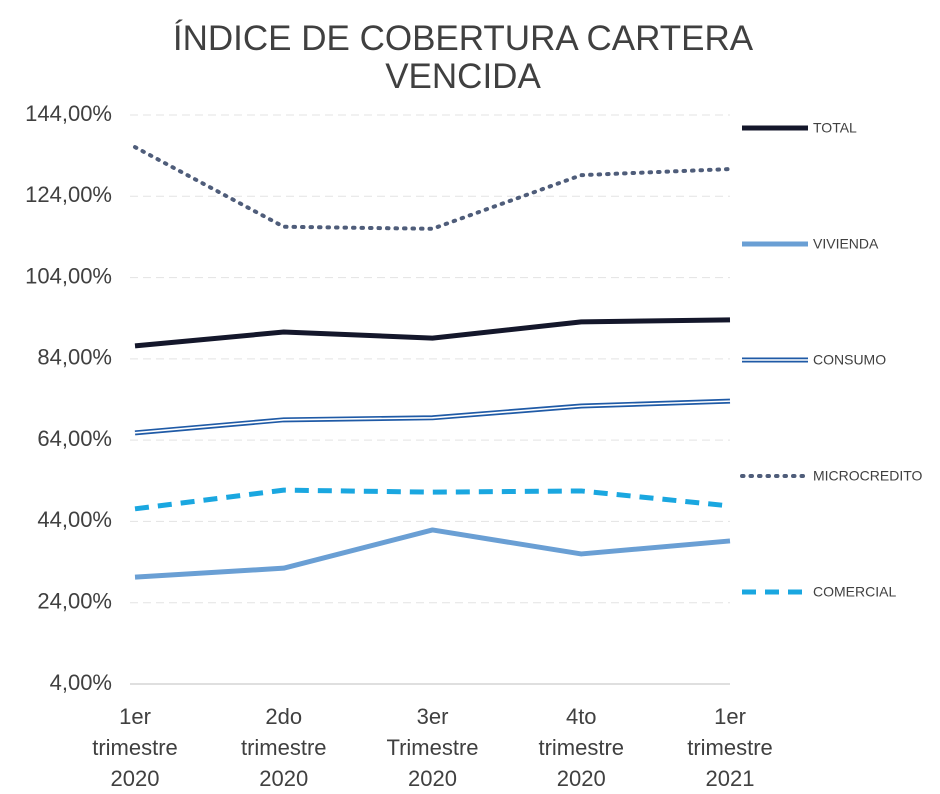 The width and height of the screenshot is (940, 794). What do you see at coordinates (74, 601) in the screenshot?
I see `y-tick-label: 24,00%` at bounding box center [74, 601].